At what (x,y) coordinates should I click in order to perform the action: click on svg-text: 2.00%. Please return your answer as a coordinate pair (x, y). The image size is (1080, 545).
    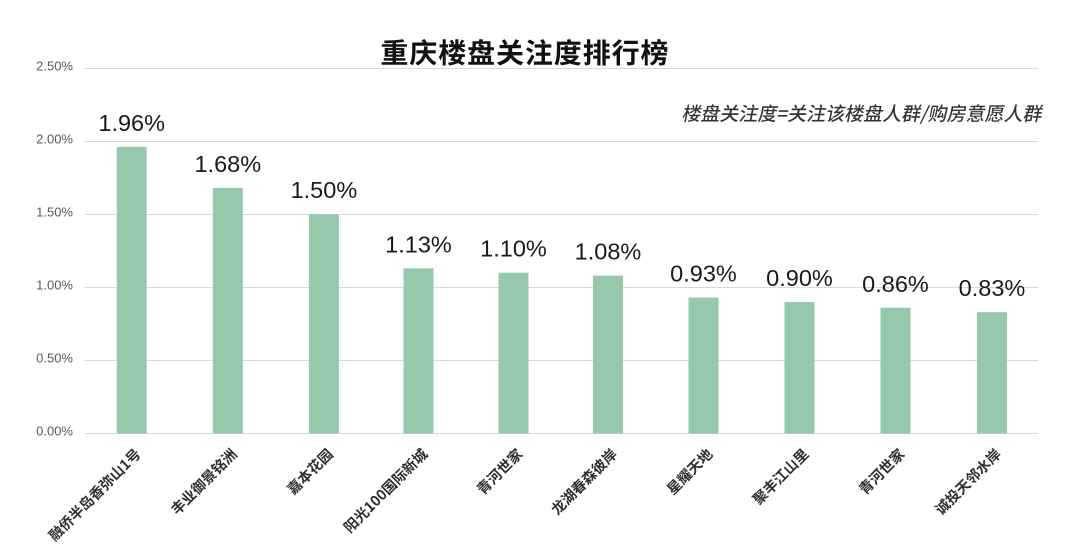
    Looking at the image, I should click on (54, 139).